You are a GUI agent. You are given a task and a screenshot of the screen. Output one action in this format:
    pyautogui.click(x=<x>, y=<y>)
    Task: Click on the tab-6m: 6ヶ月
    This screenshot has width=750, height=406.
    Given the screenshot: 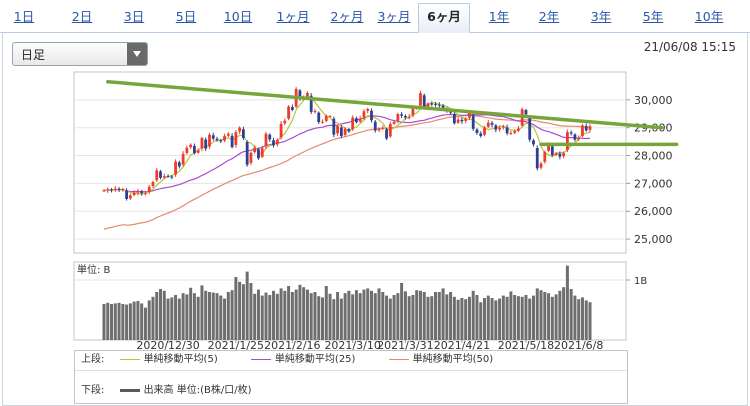 What is the action you would take?
    pyautogui.click(x=444, y=18)
    